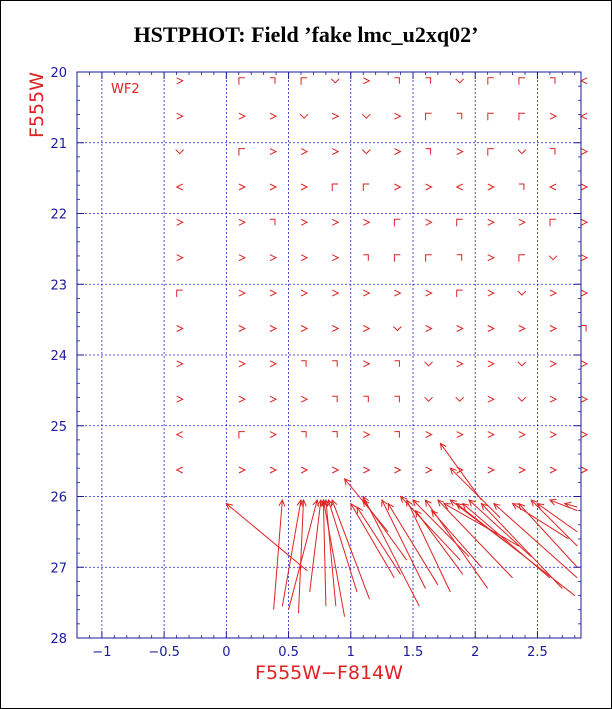 The width and height of the screenshot is (612, 709). What do you see at coordinates (58, 427) in the screenshot?
I see `y-tick-label-5: 25` at bounding box center [58, 427].